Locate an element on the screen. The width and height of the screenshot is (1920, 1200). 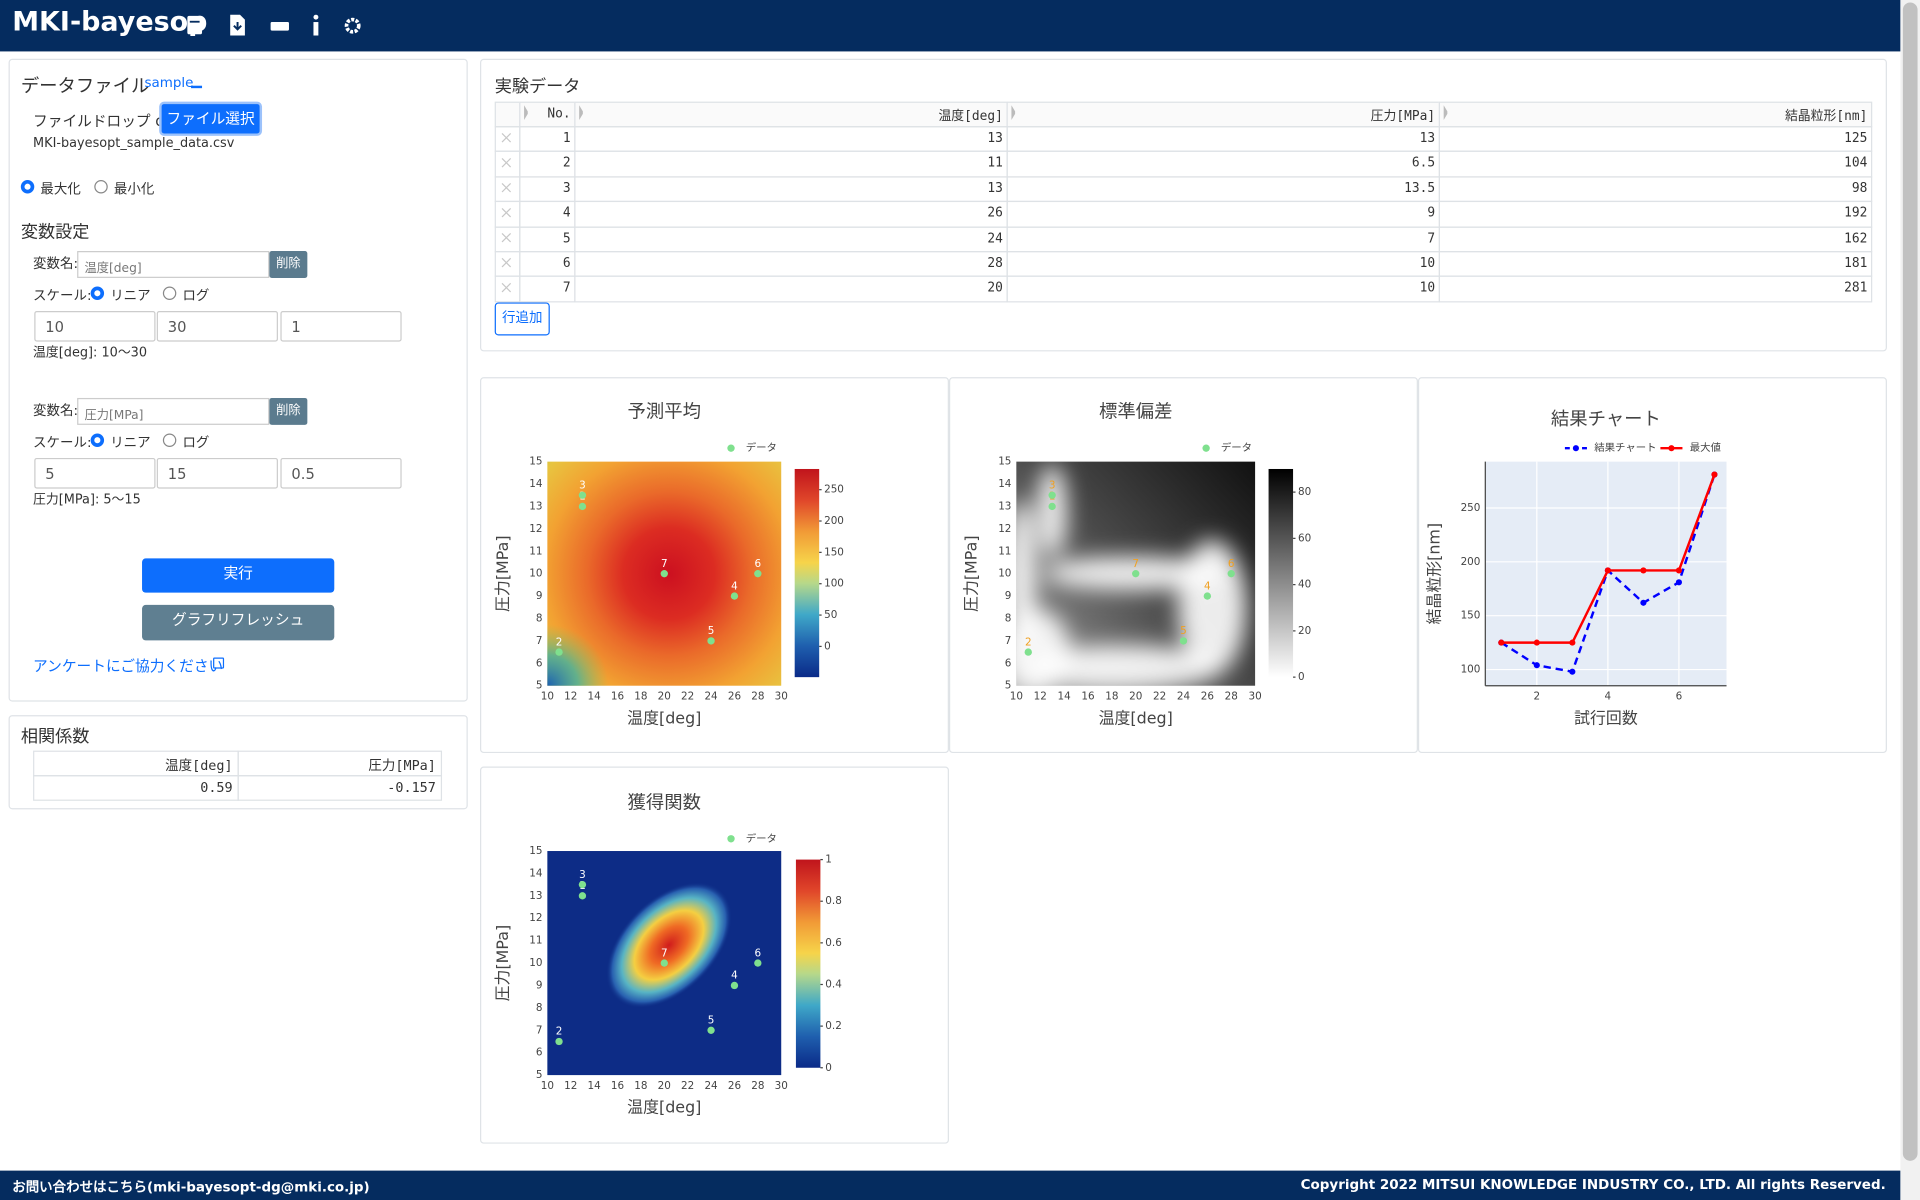
header-icons is located at coordinates (276, 25).